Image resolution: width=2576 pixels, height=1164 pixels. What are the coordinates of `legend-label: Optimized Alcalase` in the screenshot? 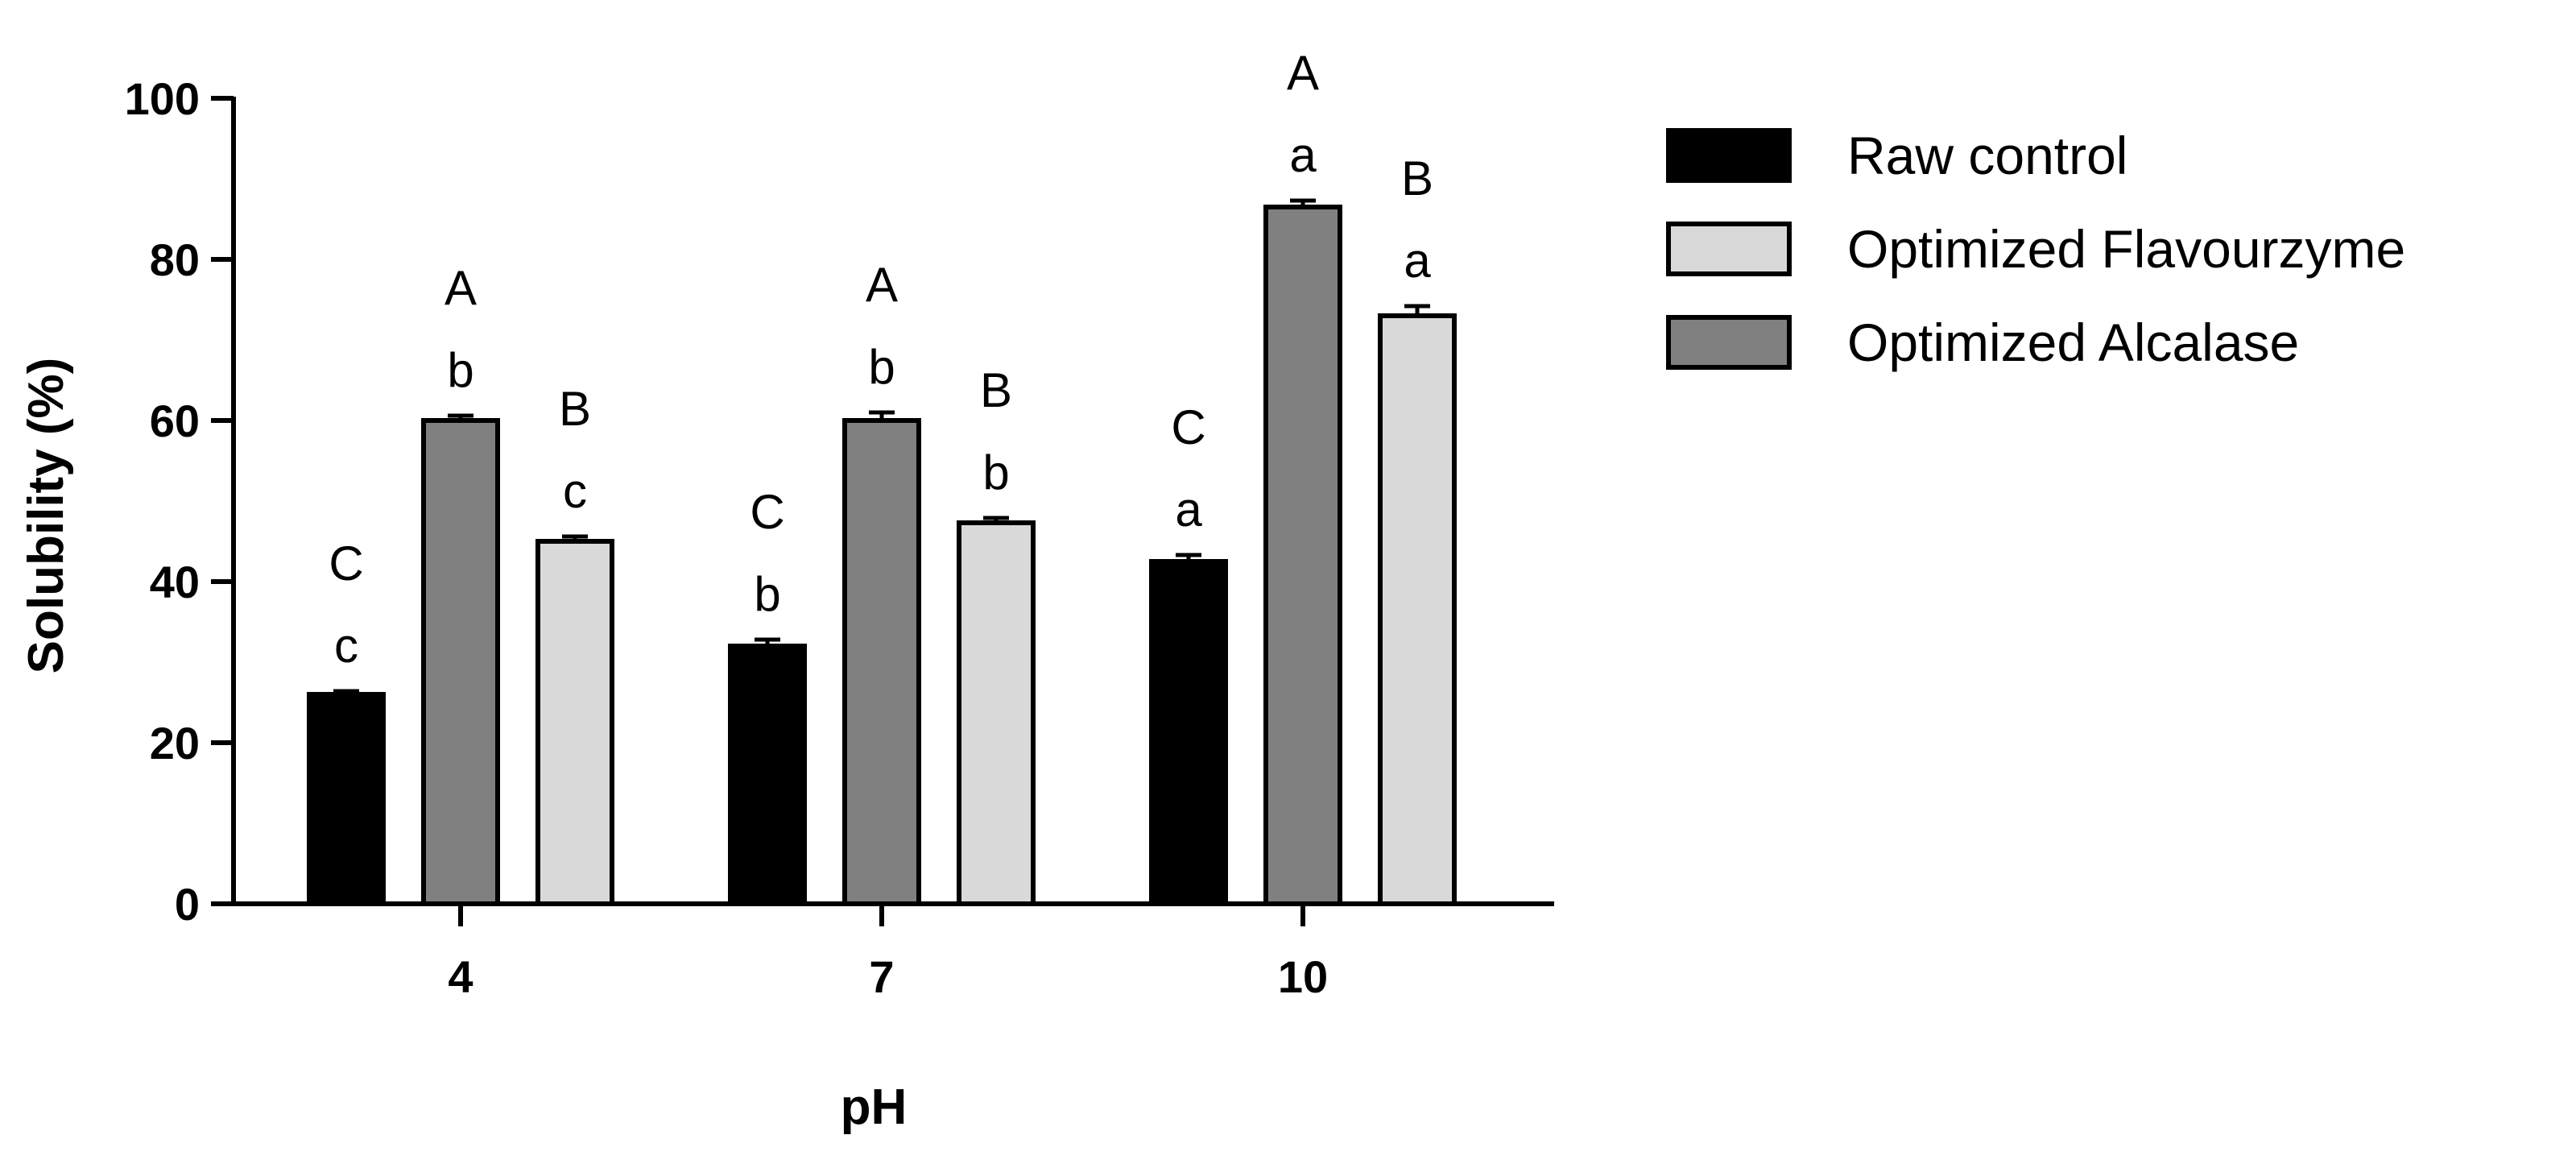 It's located at (2073, 343).